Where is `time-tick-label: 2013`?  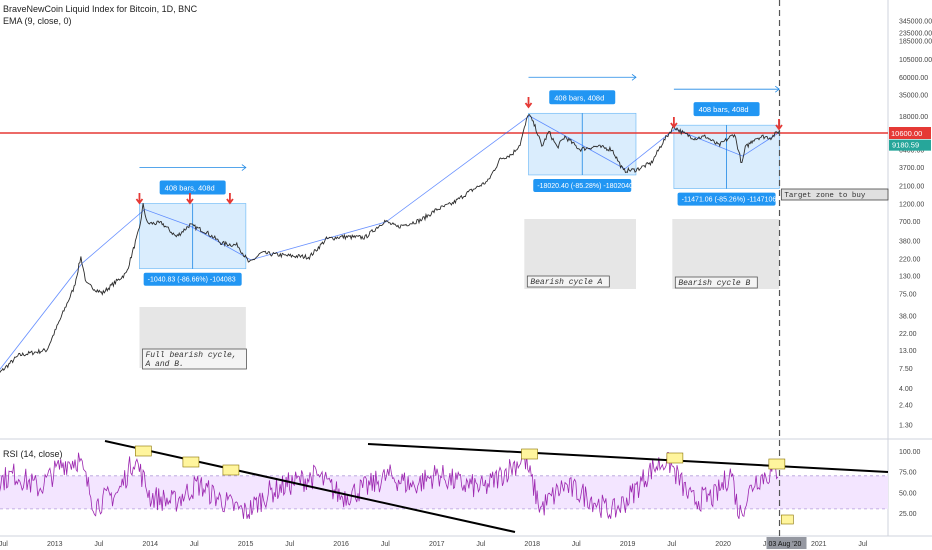
time-tick-label: 2013 is located at coordinates (55, 544).